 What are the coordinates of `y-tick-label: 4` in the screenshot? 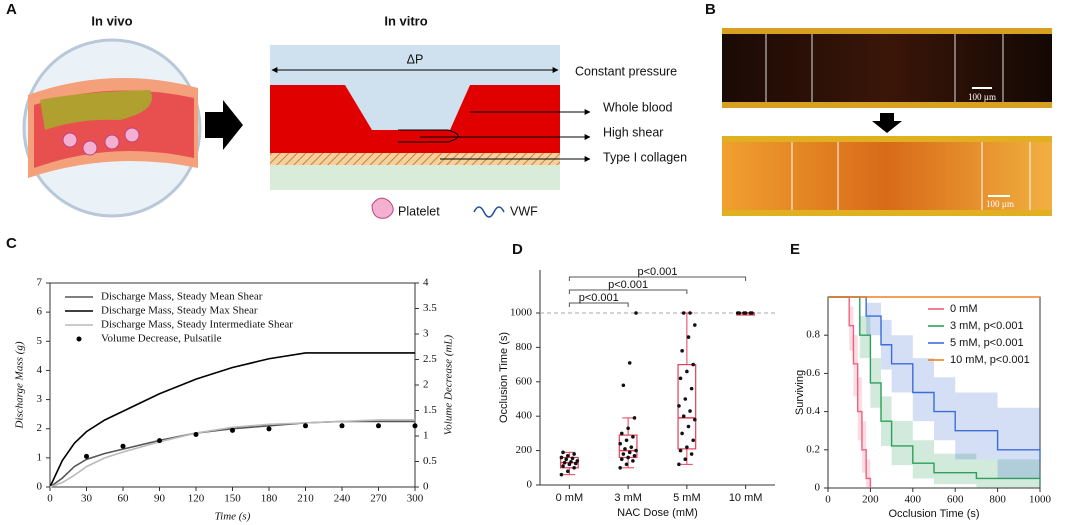 It's located at (426, 283).